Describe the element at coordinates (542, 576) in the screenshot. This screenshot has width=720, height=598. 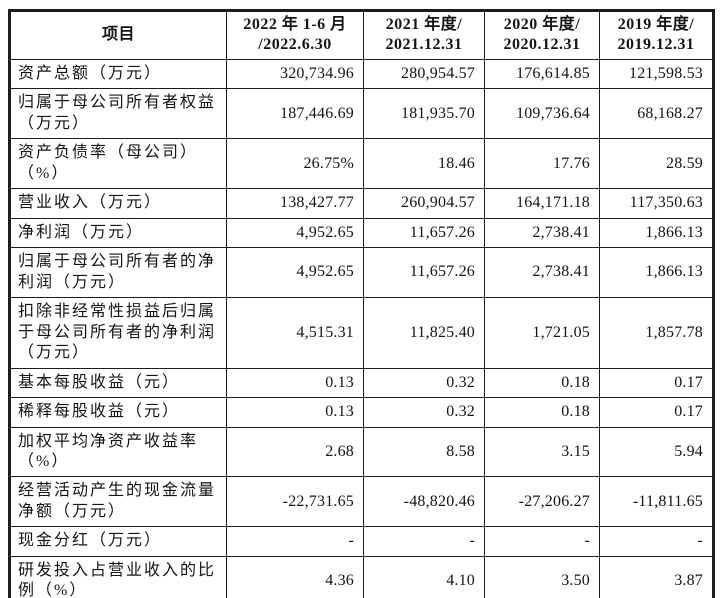
I see `row-value: 3.50` at that location.